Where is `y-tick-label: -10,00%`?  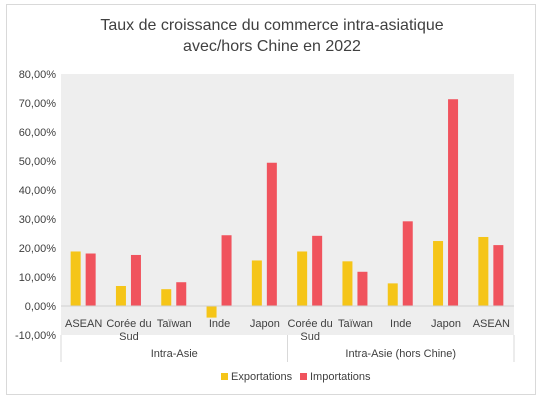 y-tick-label: -10,00% is located at coordinates (35, 336).